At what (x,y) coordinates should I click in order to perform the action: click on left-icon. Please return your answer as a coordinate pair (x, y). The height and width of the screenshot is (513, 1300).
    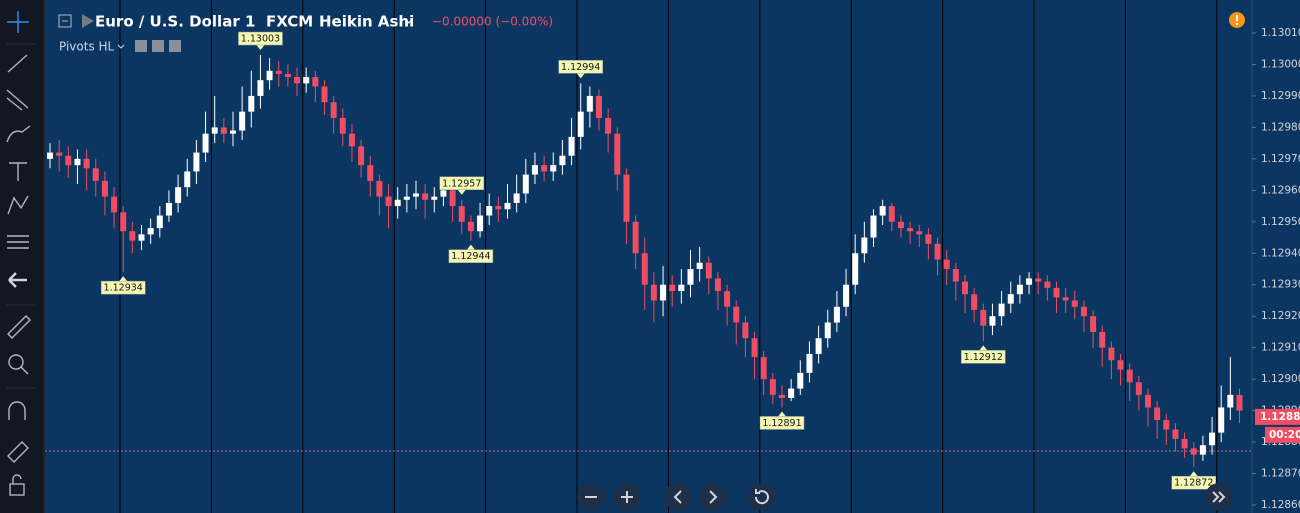
    Looking at the image, I should click on (677, 497).